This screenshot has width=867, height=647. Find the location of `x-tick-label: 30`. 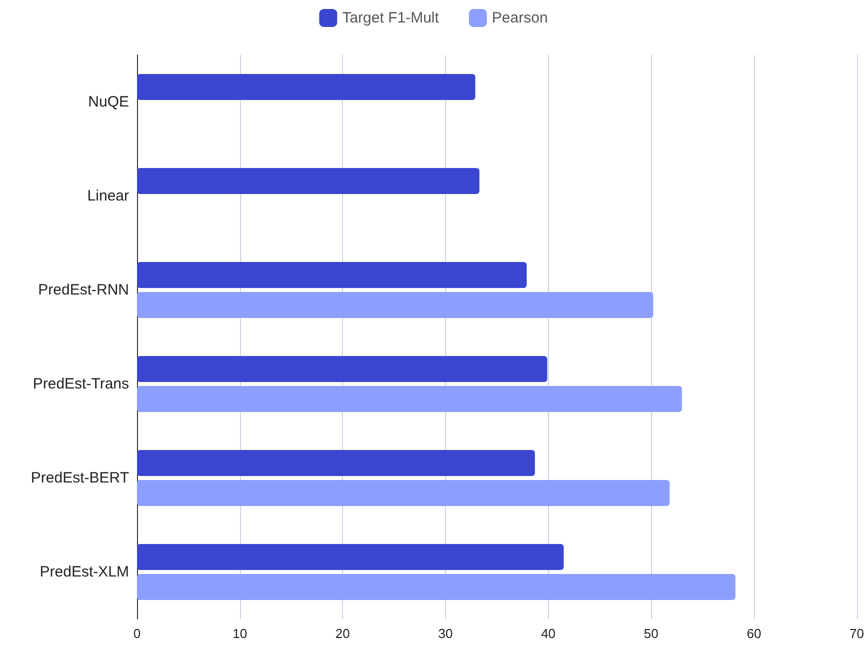

x-tick-label: 30 is located at coordinates (445, 633).